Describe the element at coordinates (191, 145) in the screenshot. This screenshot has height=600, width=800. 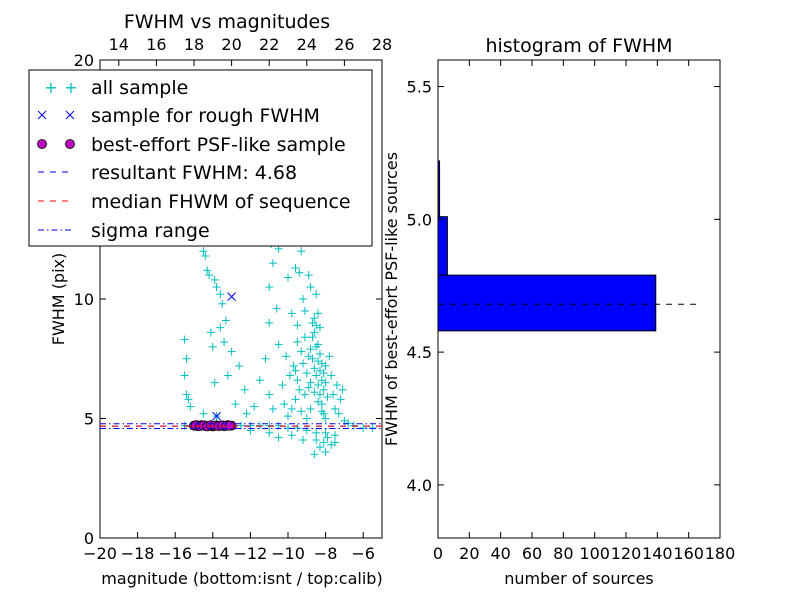
I see `legend-entry-psf-sample: best-effort PSF-like sample` at that location.